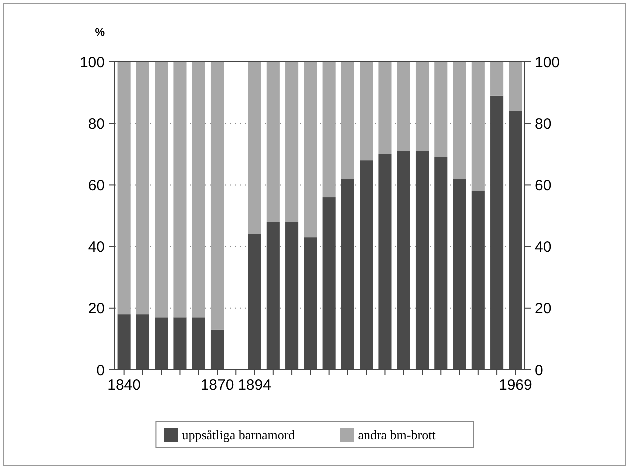  I want to click on y-tick-label: 100, so click(92, 63).